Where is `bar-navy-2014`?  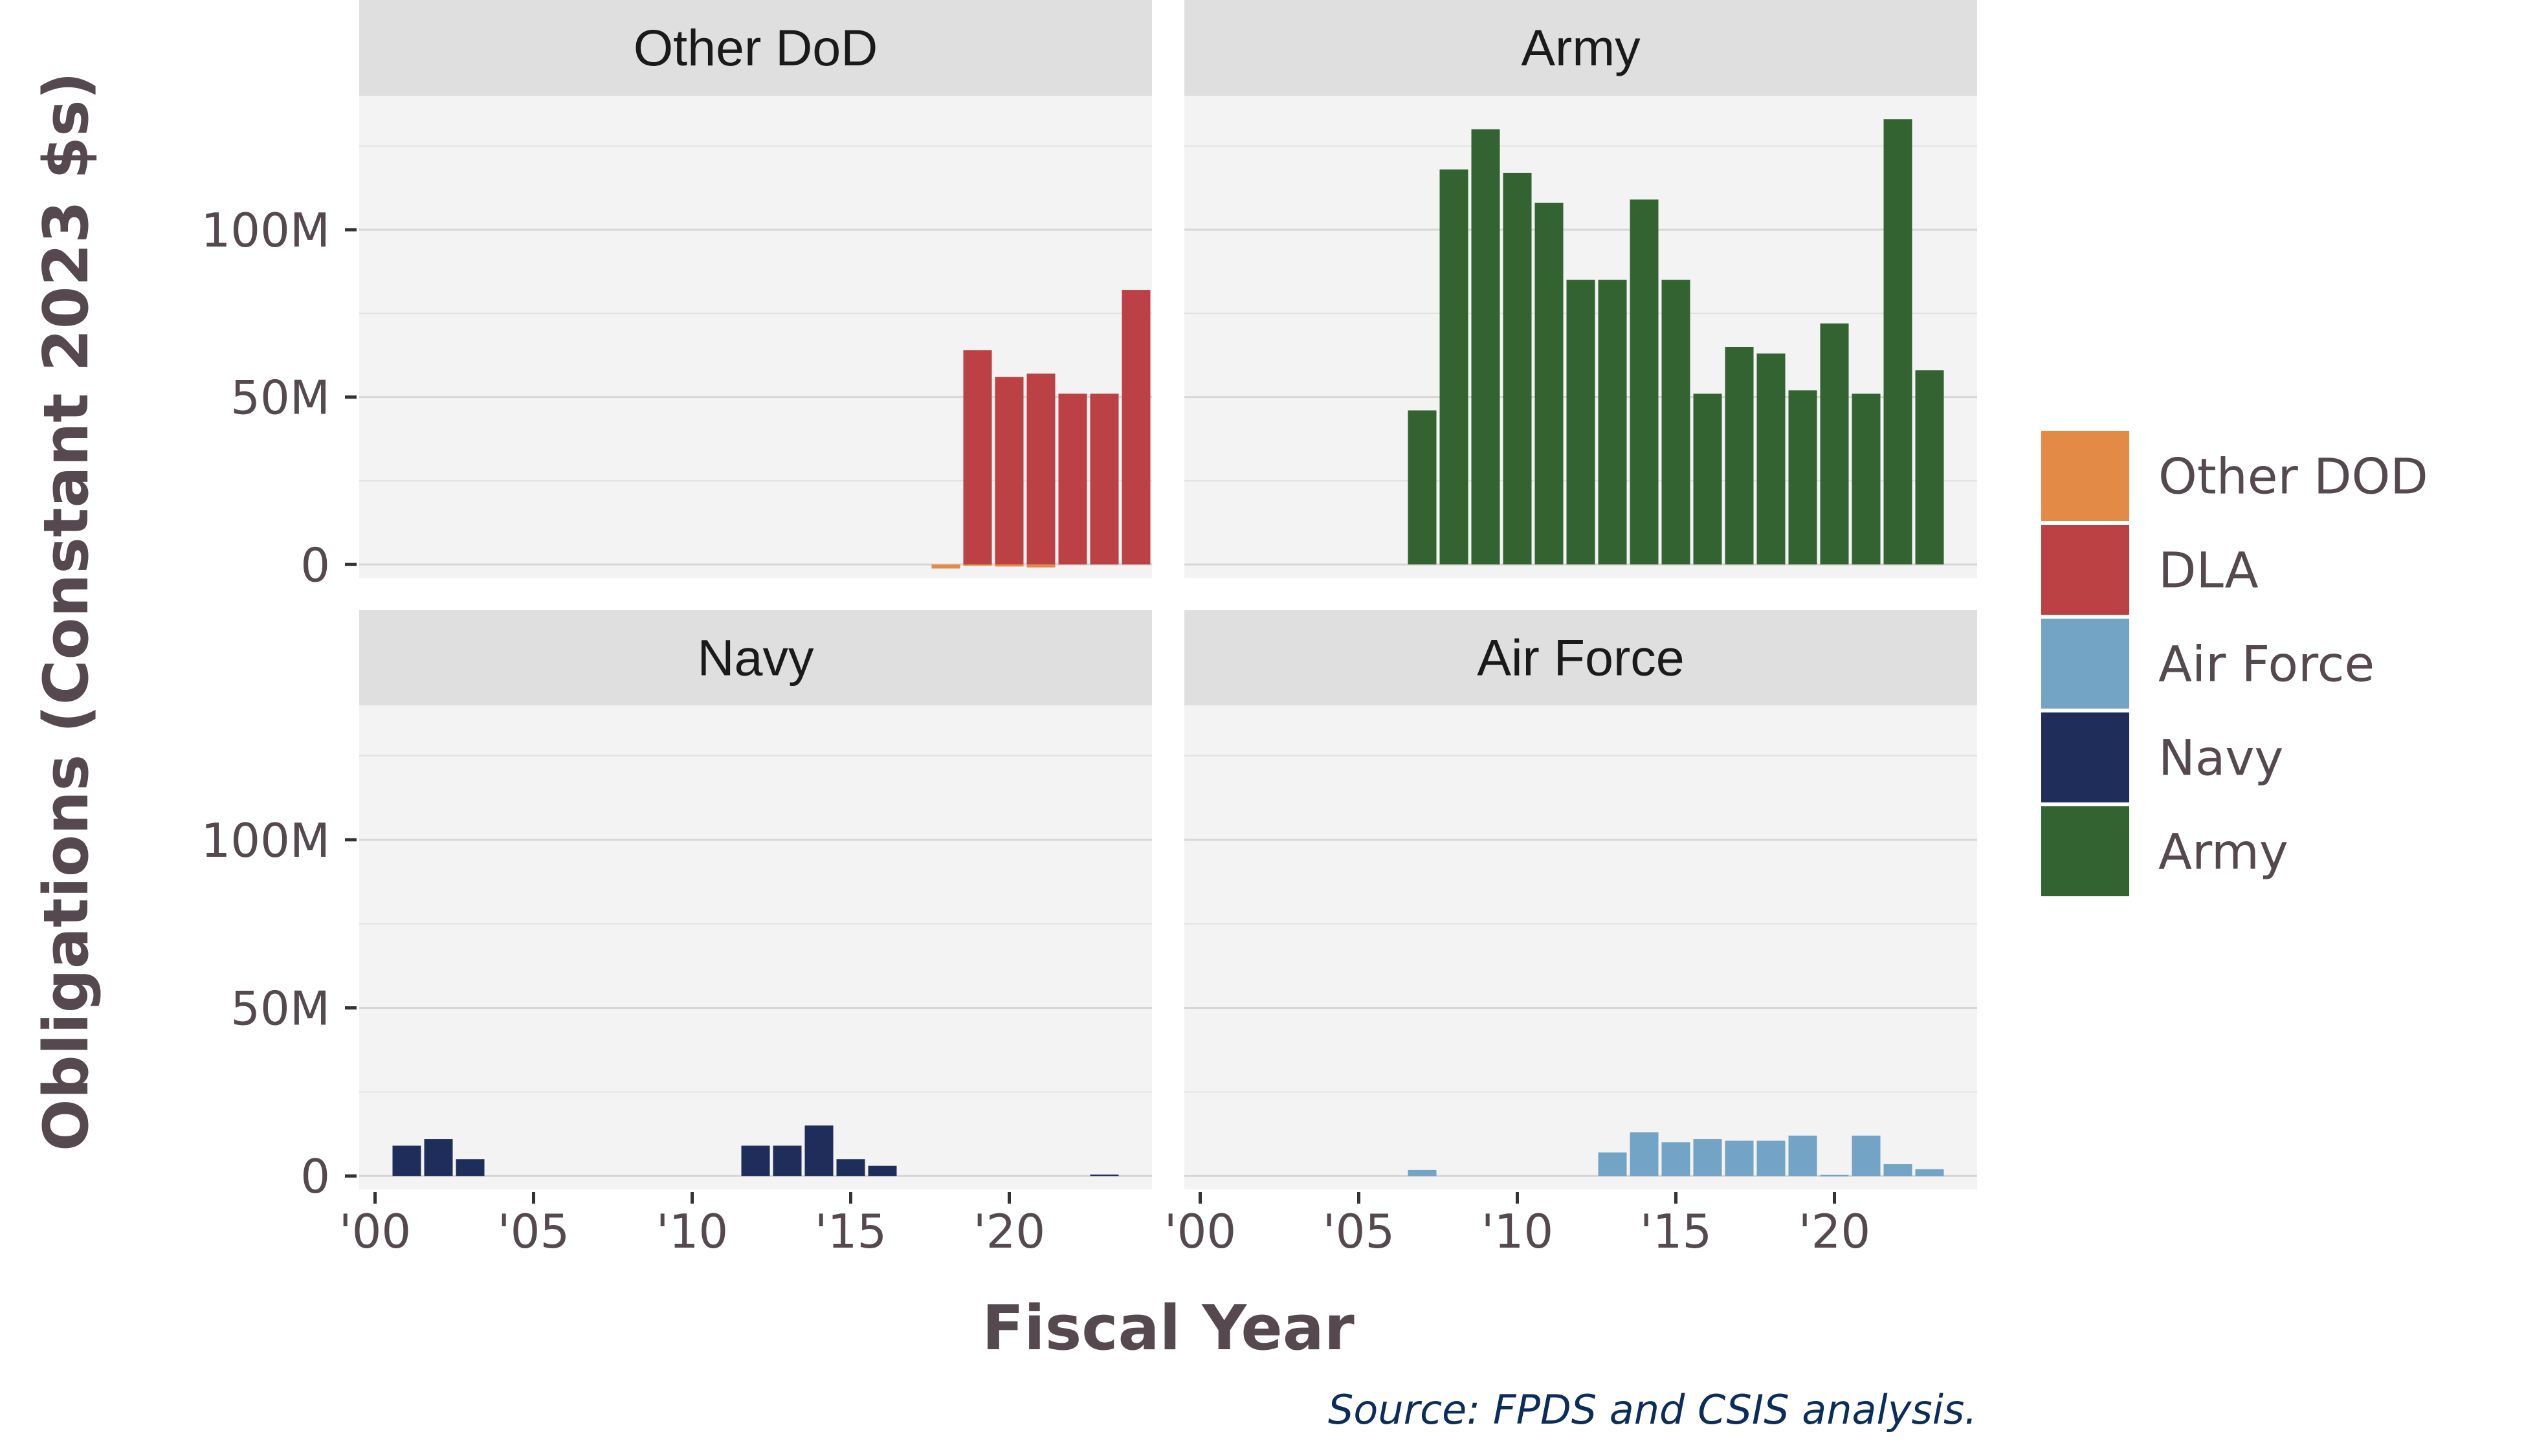 bar-navy-2014 is located at coordinates (819, 1150).